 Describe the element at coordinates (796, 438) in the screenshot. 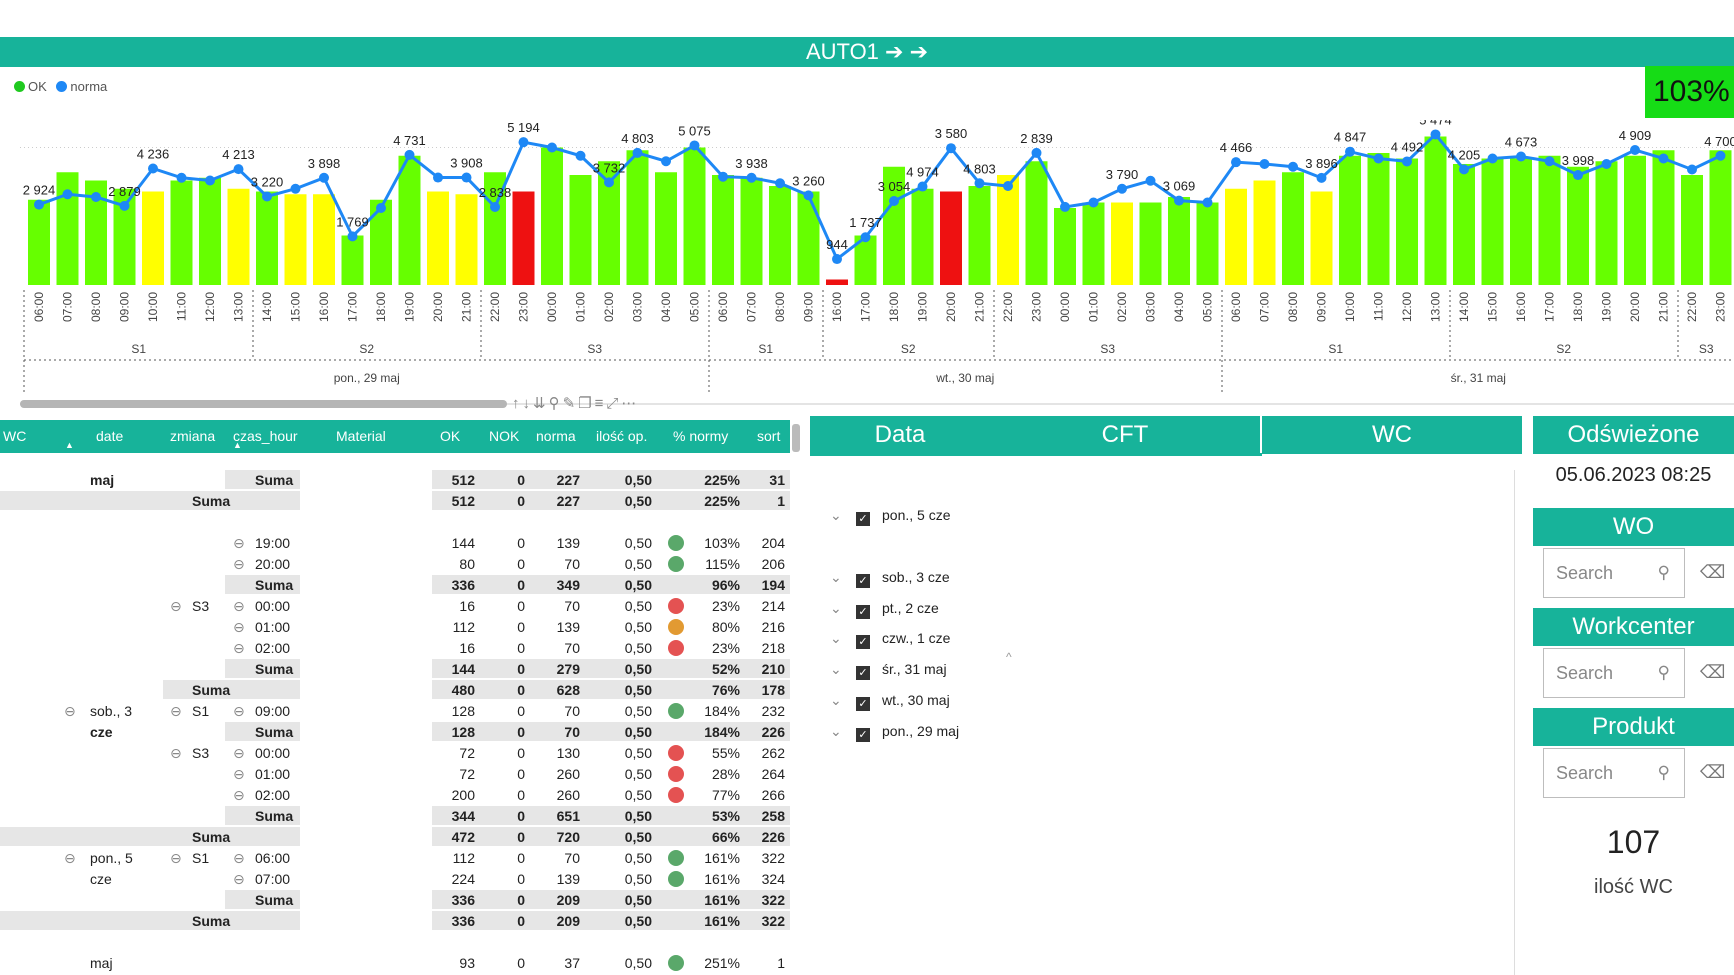

I see `table-scrollbar` at that location.